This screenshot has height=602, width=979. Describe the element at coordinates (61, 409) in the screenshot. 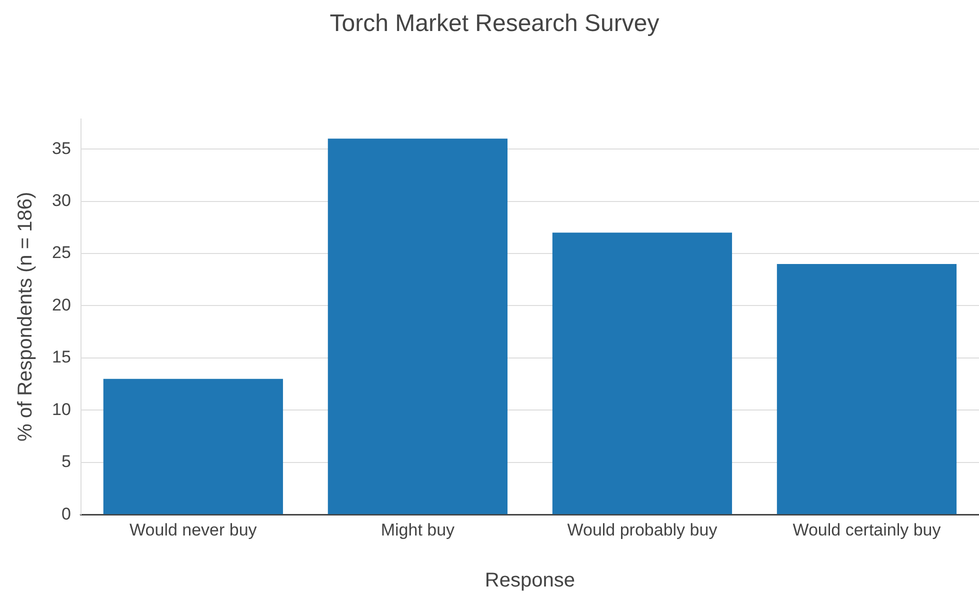

I see `y-tick-label: 10` at that location.